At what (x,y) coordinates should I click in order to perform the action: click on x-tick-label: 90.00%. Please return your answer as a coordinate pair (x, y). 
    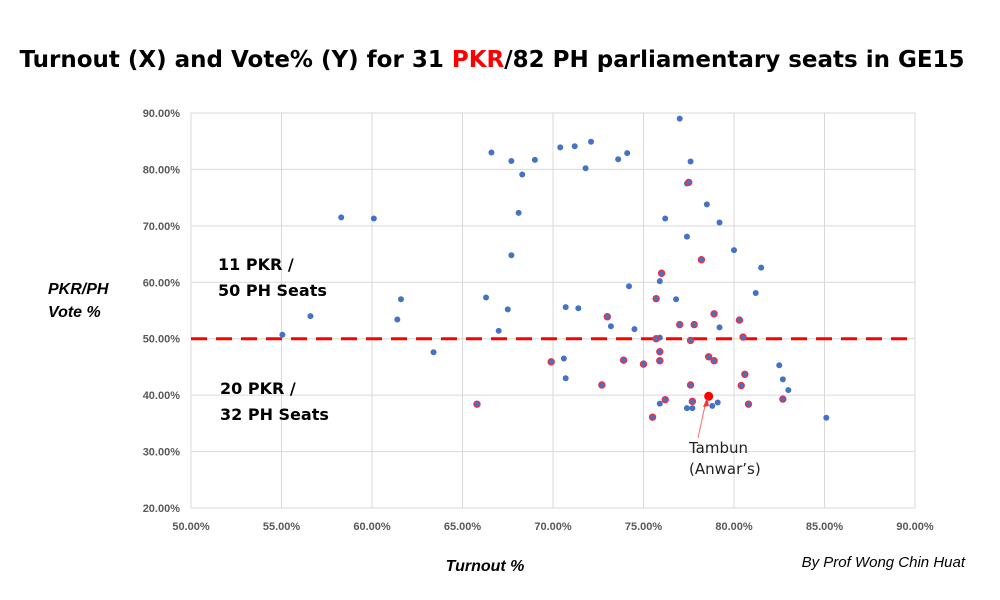
    Looking at the image, I should click on (915, 527).